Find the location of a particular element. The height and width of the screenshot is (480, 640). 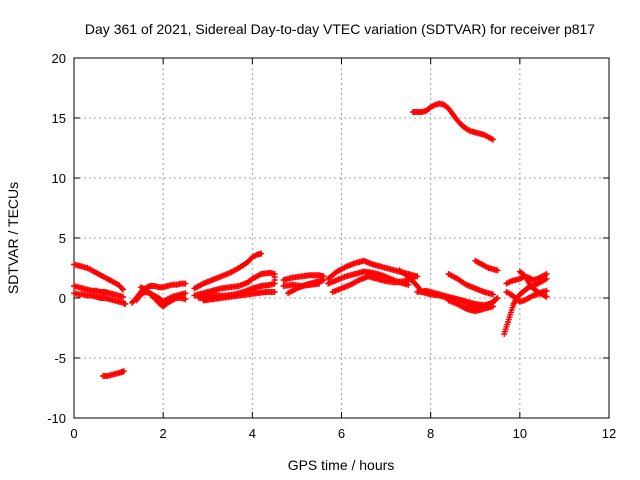

x-tick-label: 4 is located at coordinates (252, 433).